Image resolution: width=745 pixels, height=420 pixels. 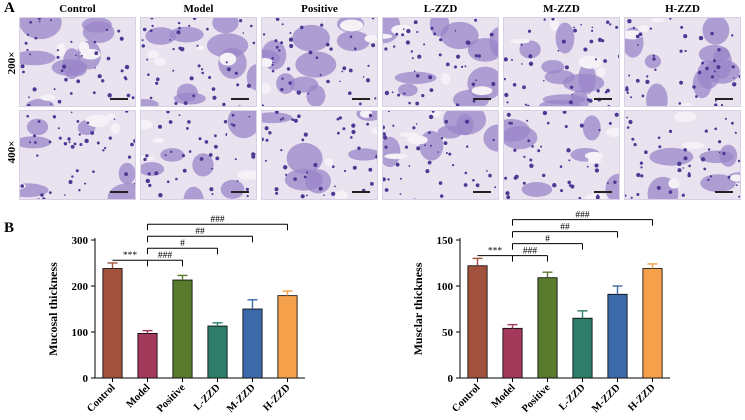 What do you see at coordinates (198, 9) in the screenshot?
I see `column-header-model: Model` at bounding box center [198, 9].